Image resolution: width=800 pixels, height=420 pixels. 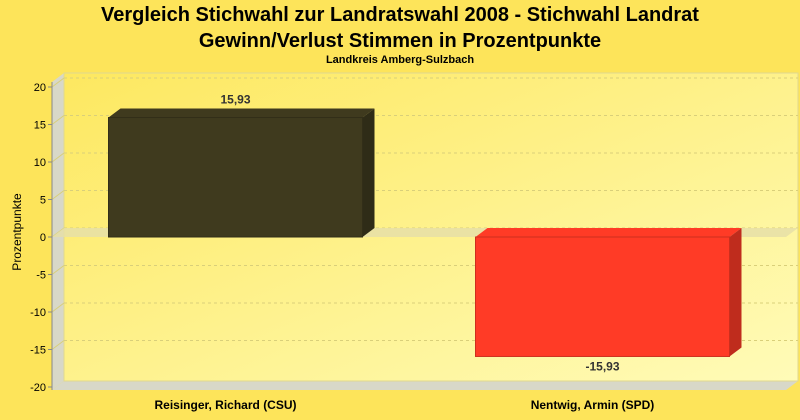 I want to click on y-axis-ticks: 20 15 10 5 0 -5 -10 -15 -20, so click(x=41, y=238).